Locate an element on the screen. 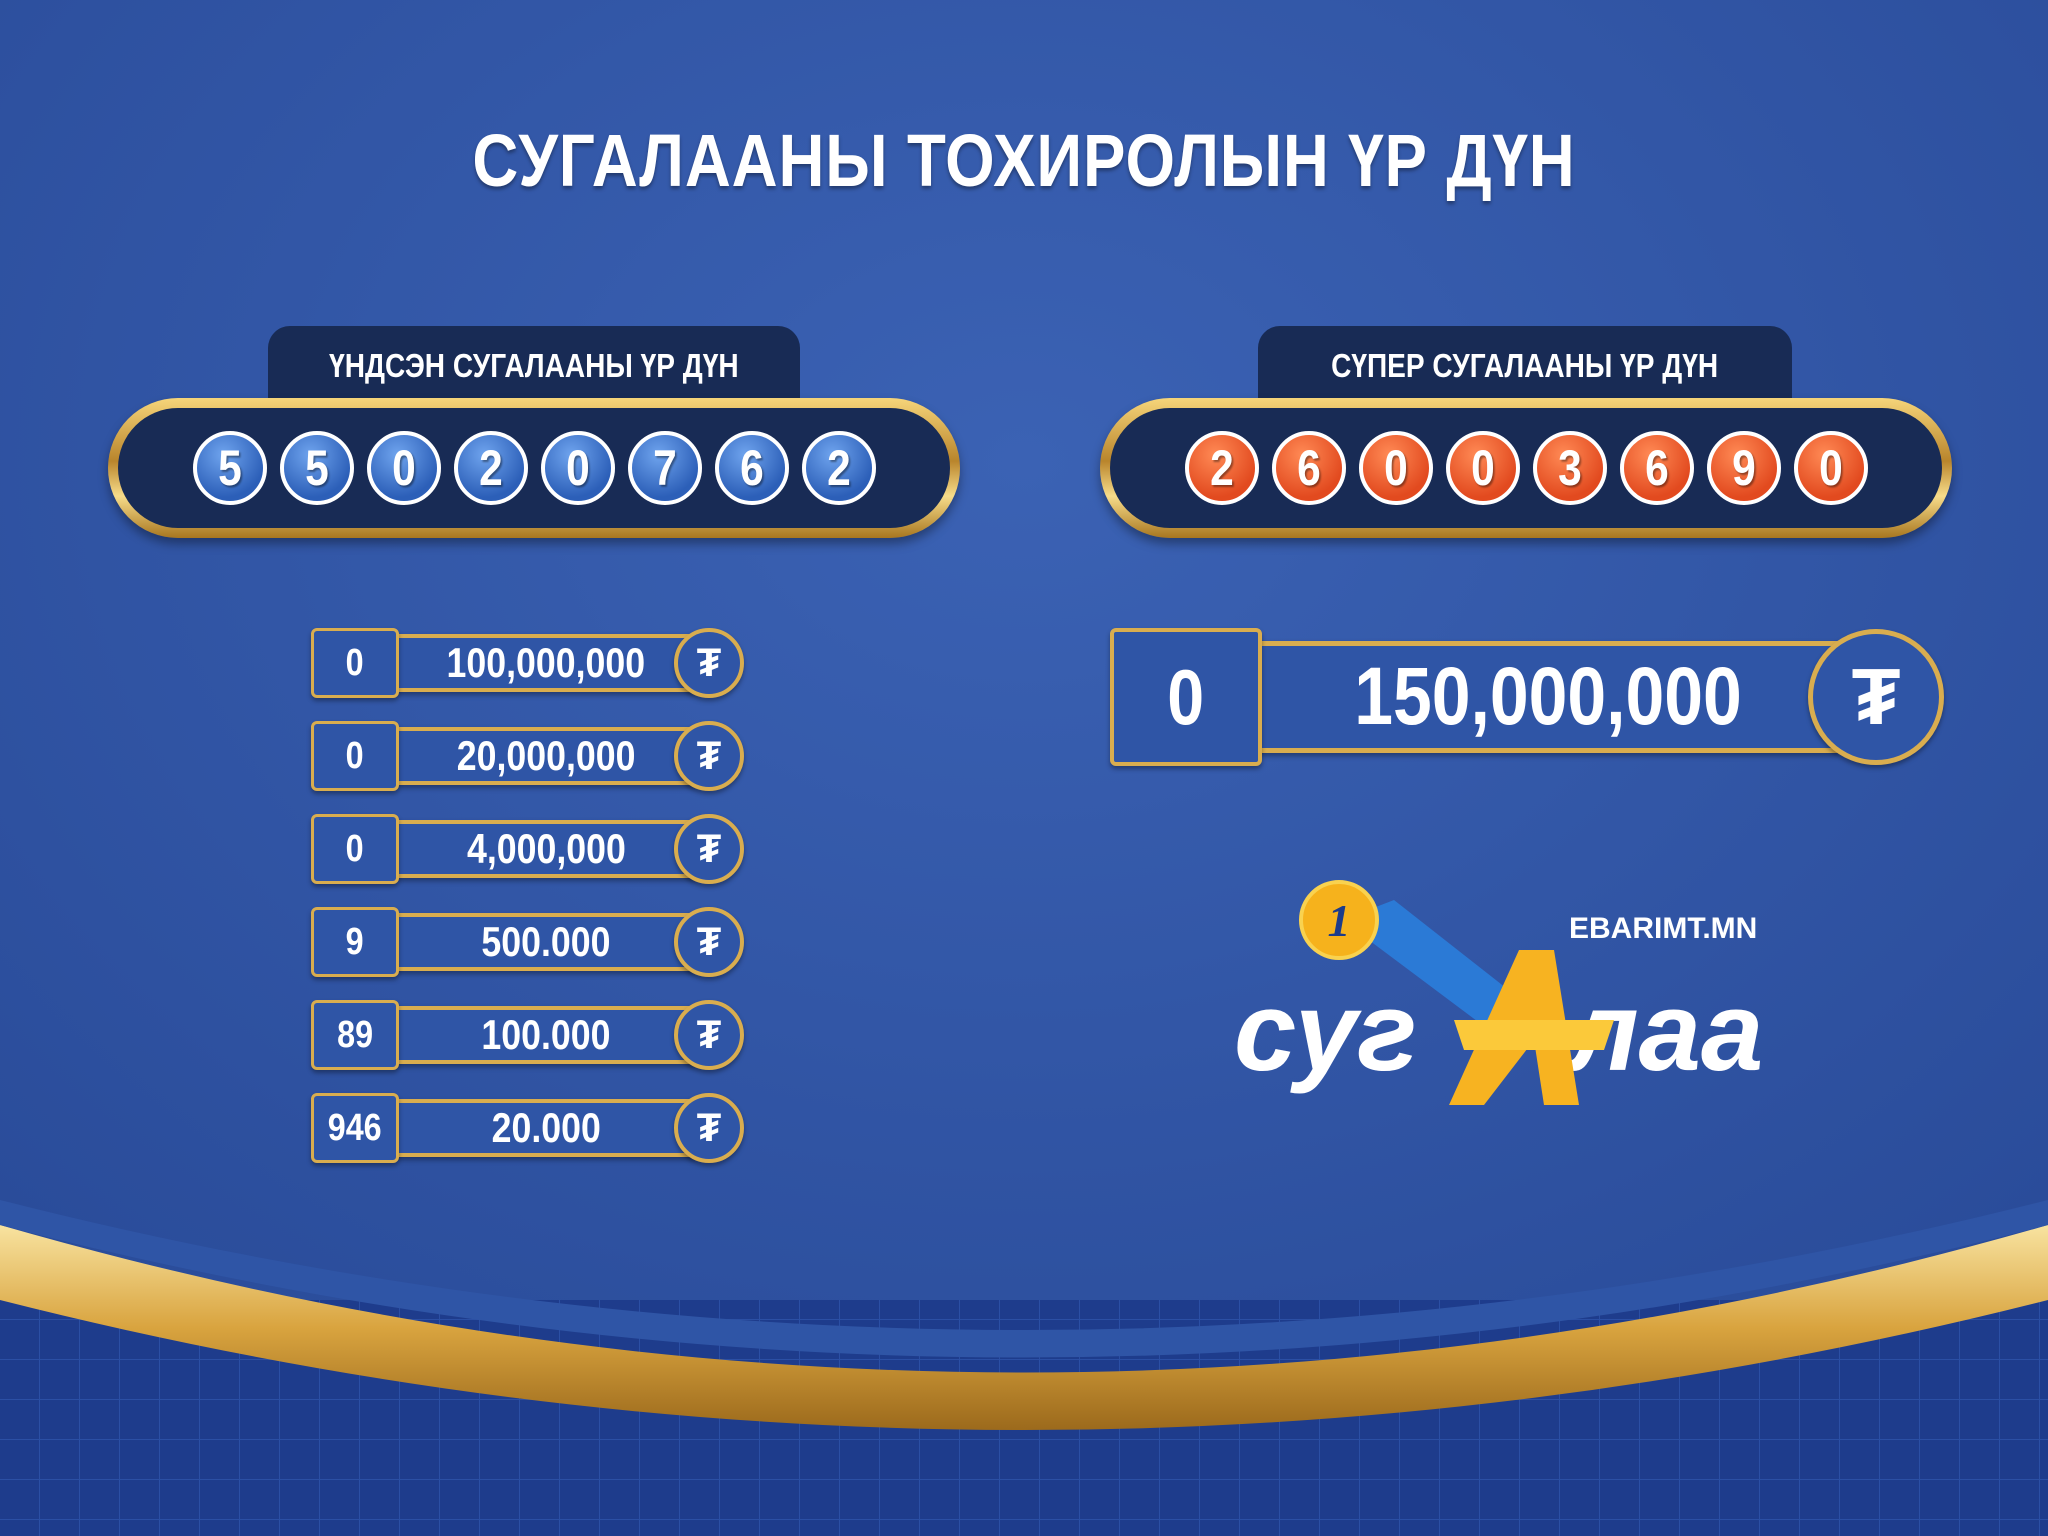 The height and width of the screenshot is (1536, 2048). prize-row: 0 4,000,000 ₮ is located at coordinates (527, 849).